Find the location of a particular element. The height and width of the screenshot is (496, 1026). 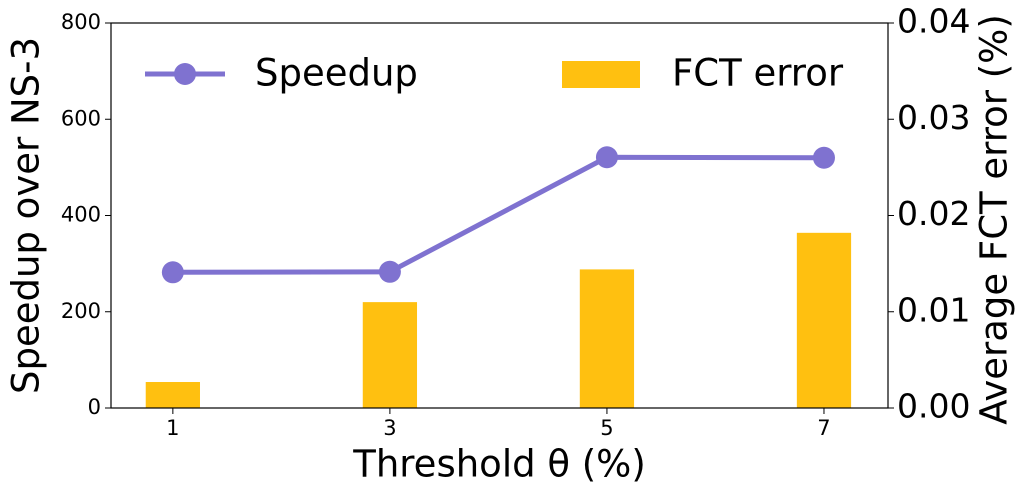

legend-label: Speedup is located at coordinates (336, 73).